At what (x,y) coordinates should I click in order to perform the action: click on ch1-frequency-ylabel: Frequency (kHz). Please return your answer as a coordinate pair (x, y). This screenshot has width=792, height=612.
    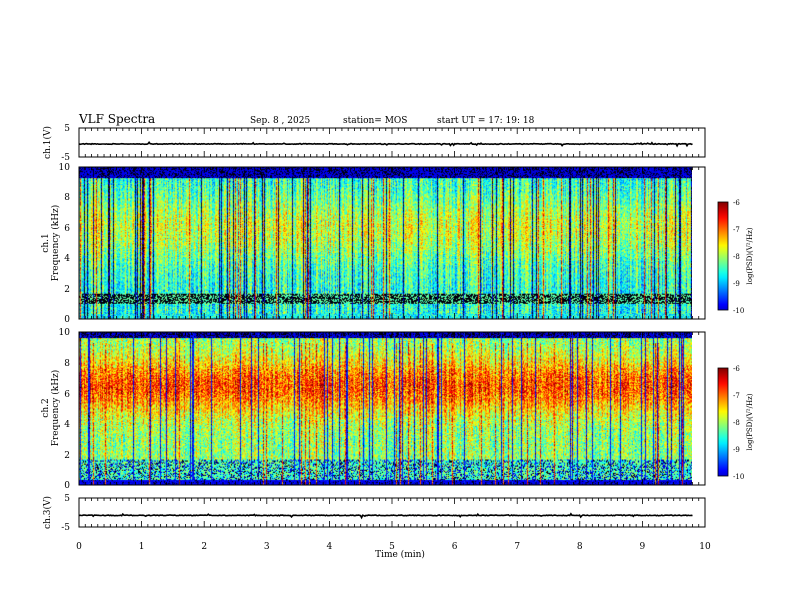
    Looking at the image, I should click on (55, 243).